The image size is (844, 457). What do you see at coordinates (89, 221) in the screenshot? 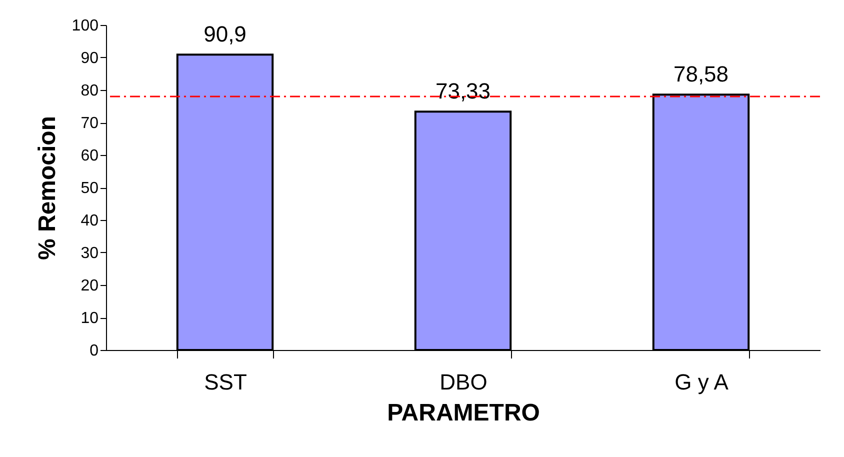
I see `y-tick-label: 40` at bounding box center [89, 221].